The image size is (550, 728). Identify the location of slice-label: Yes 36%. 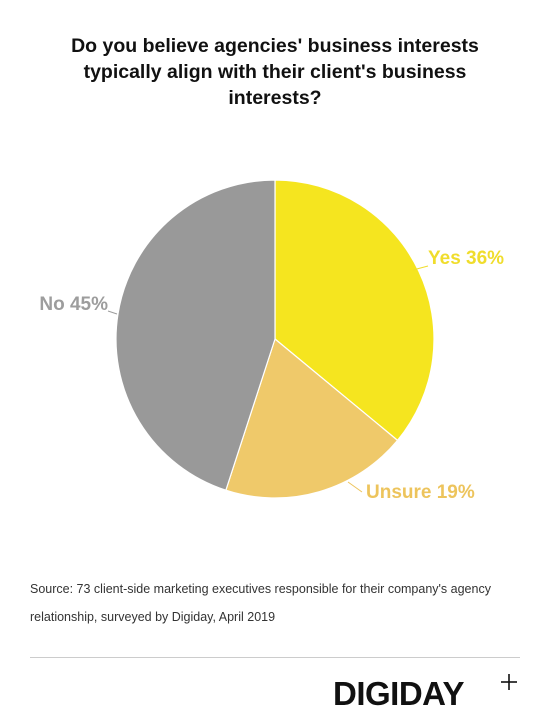
(466, 258).